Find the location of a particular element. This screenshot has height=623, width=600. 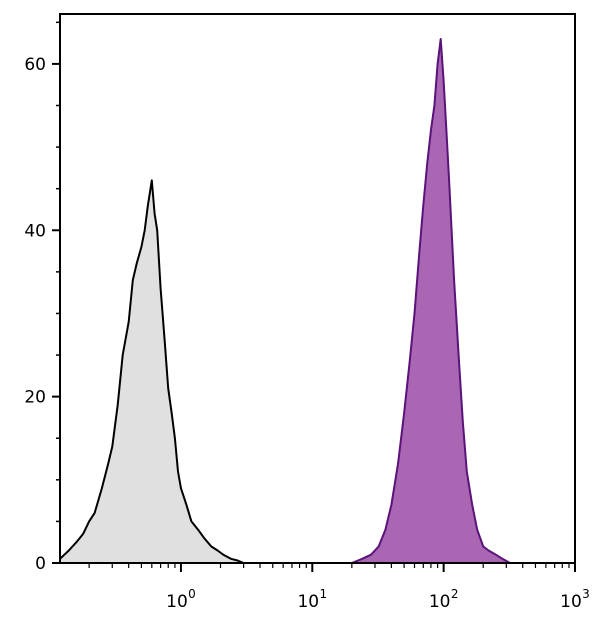

y-tick-label: 0 is located at coordinates (40, 564).